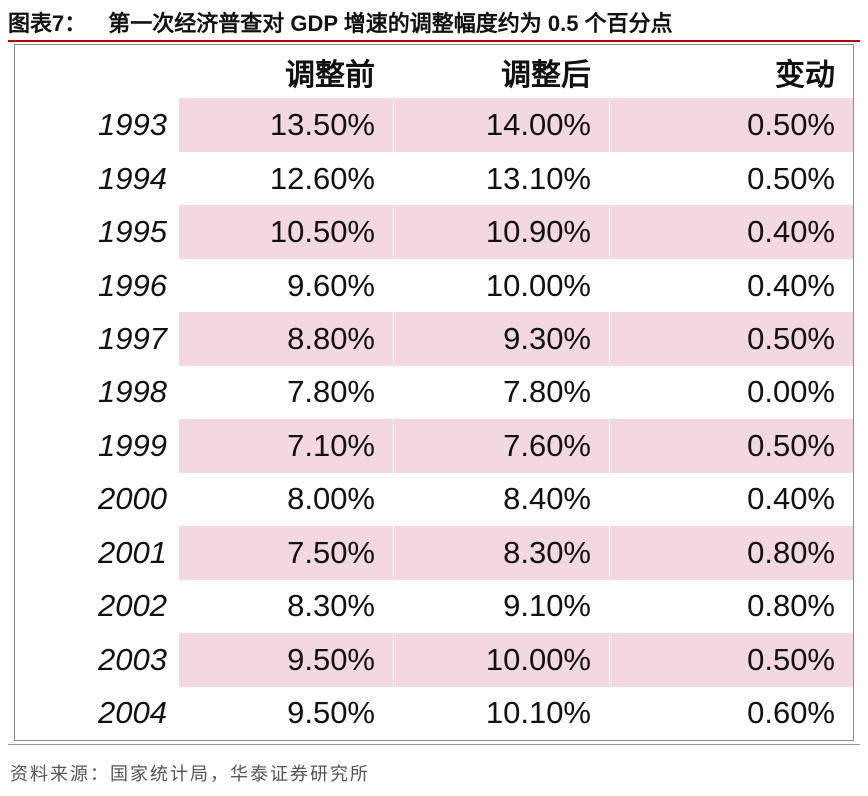 The width and height of the screenshot is (868, 796). Describe the element at coordinates (331, 285) in the screenshot. I see `cell-before: 9.60%` at that location.